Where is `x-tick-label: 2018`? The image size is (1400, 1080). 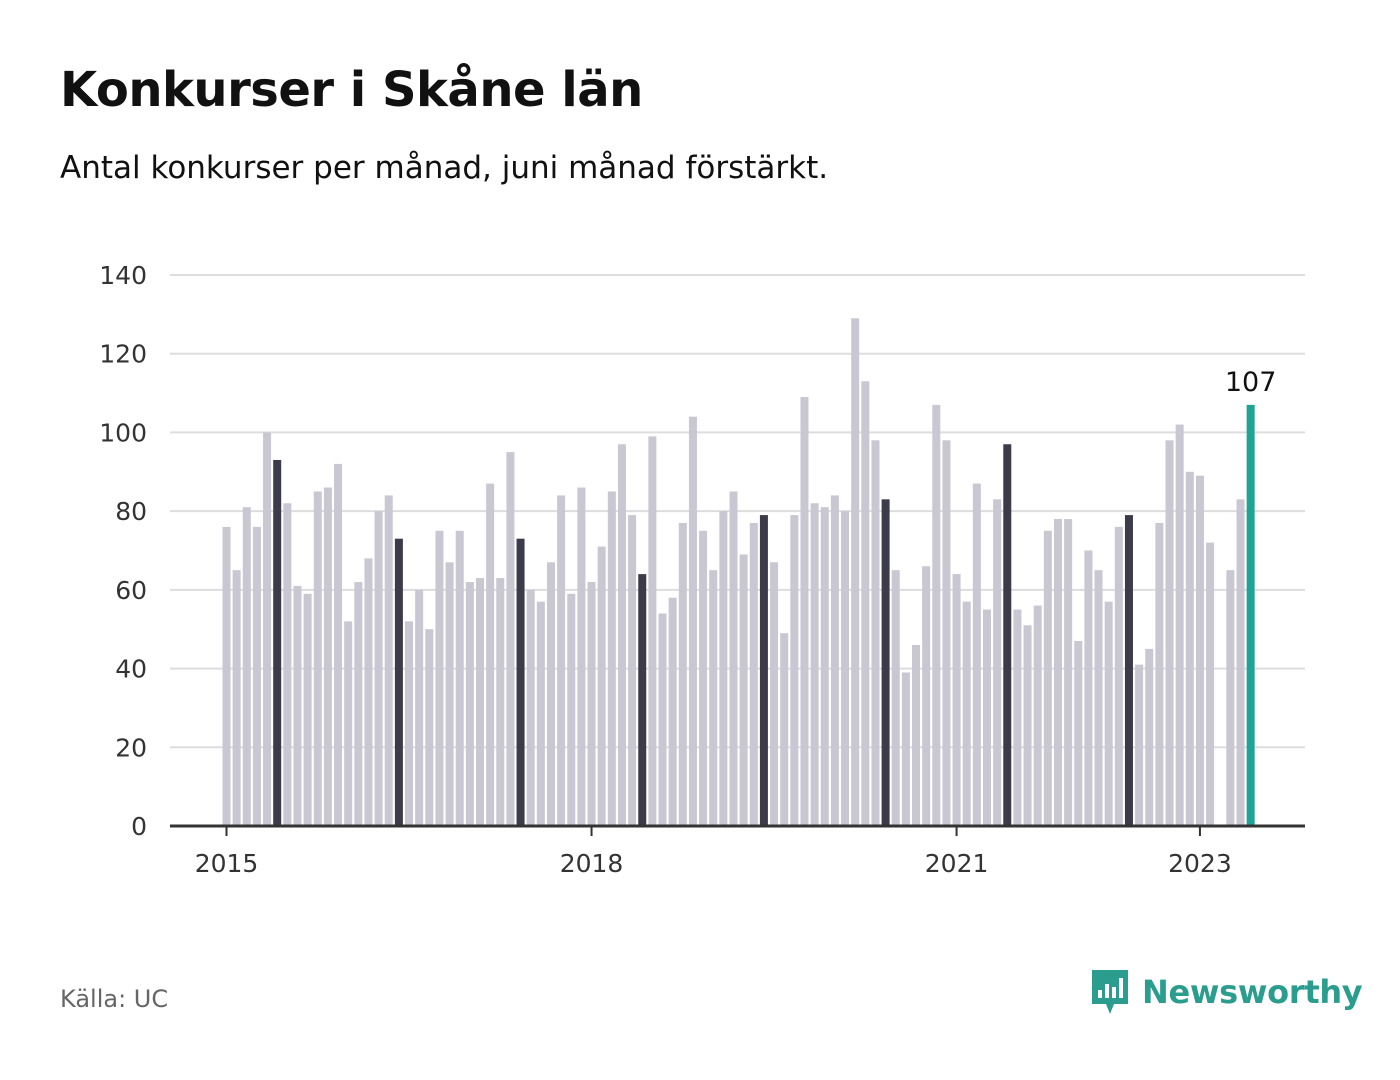
x-tick-label: 2018 is located at coordinates (592, 863).